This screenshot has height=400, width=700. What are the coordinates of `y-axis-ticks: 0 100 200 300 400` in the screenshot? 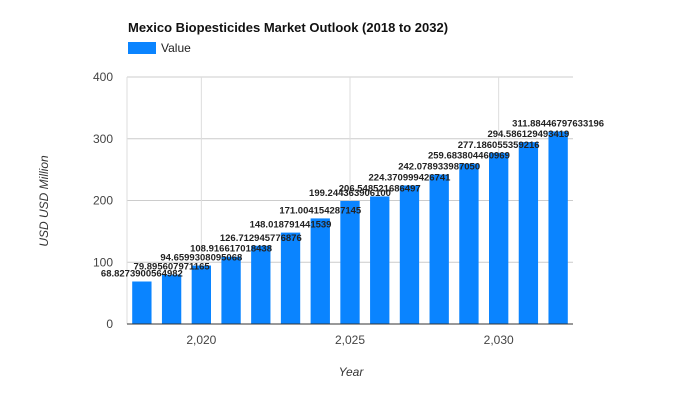 It's located at (103, 200).